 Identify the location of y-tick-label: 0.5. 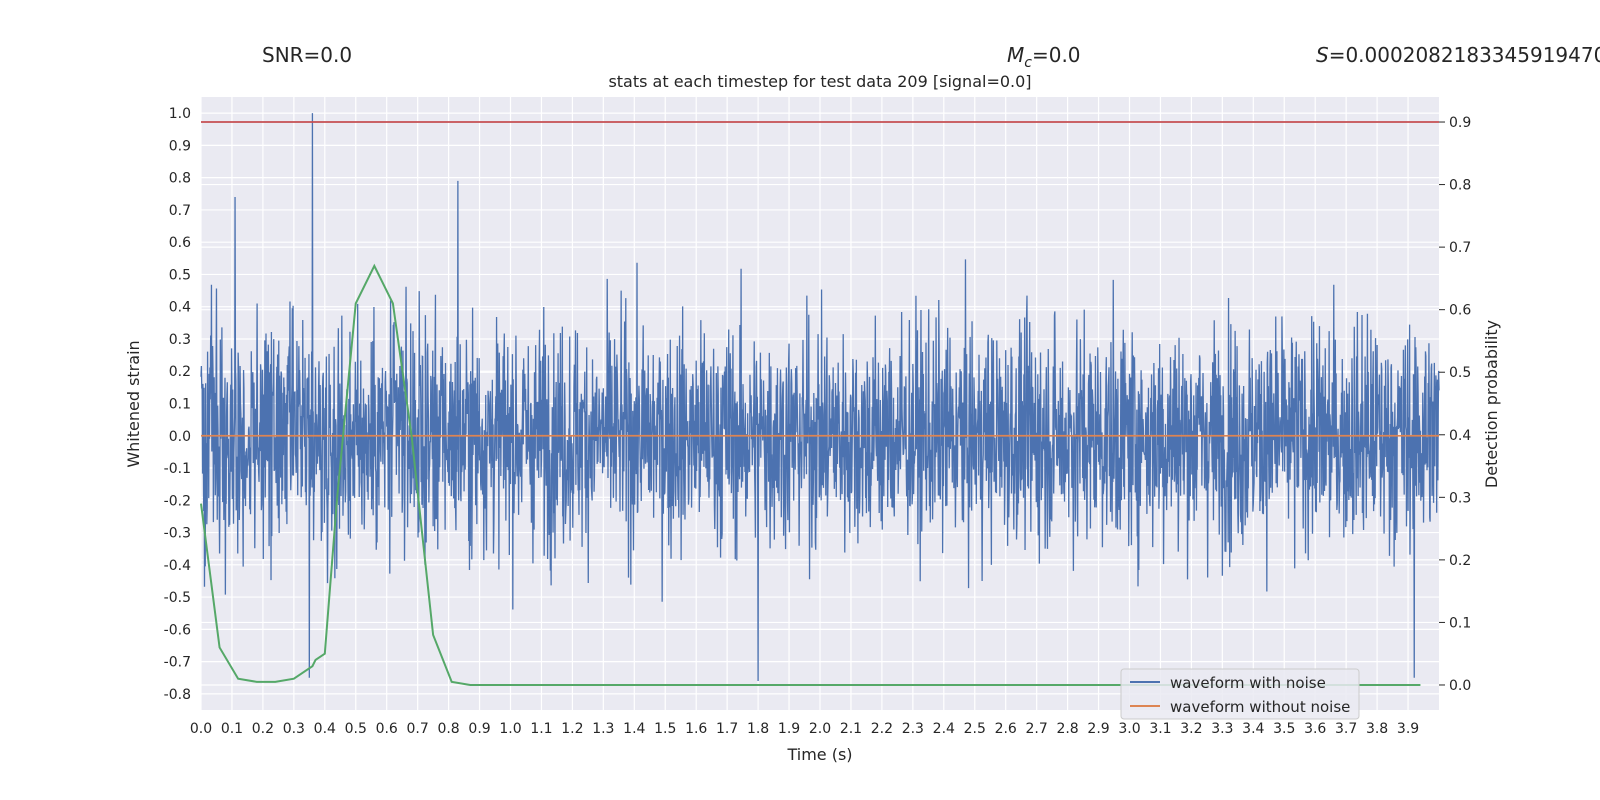
(180, 275).